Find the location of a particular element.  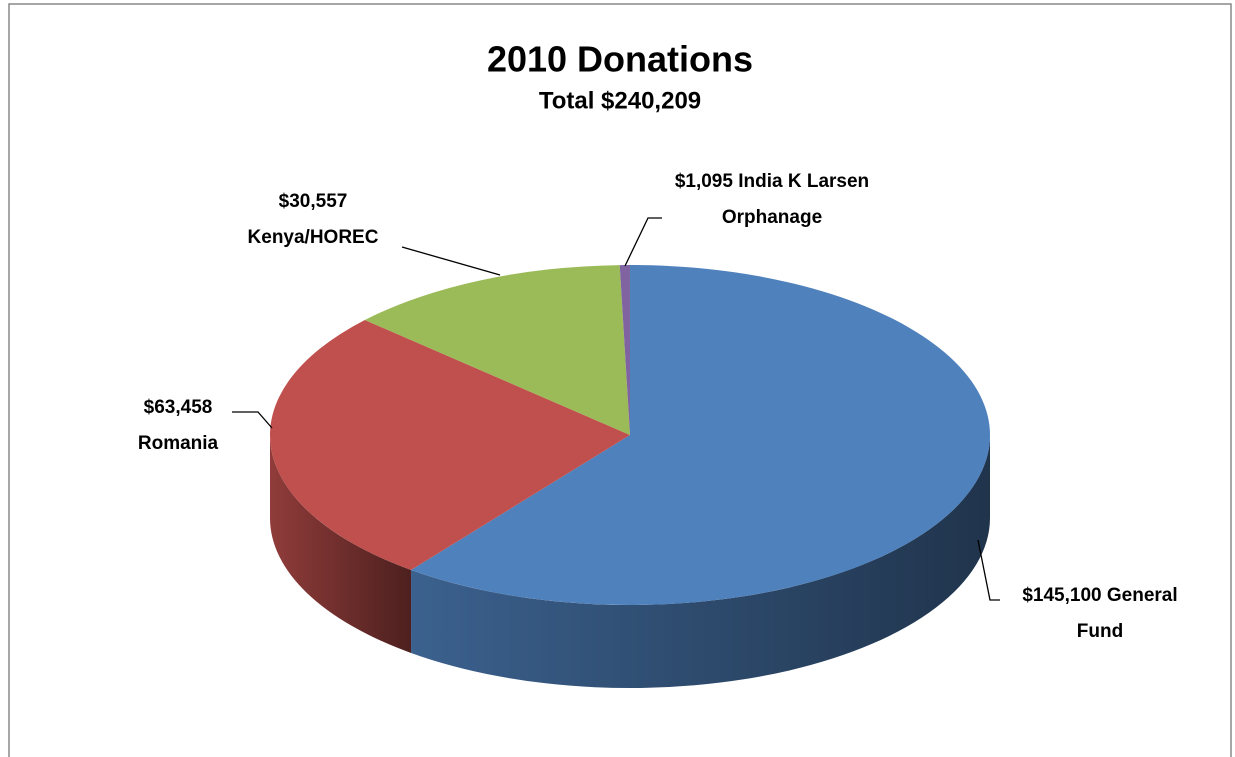

data-label-text: $30,557 Kenya/HOREC is located at coordinates (313, 220).